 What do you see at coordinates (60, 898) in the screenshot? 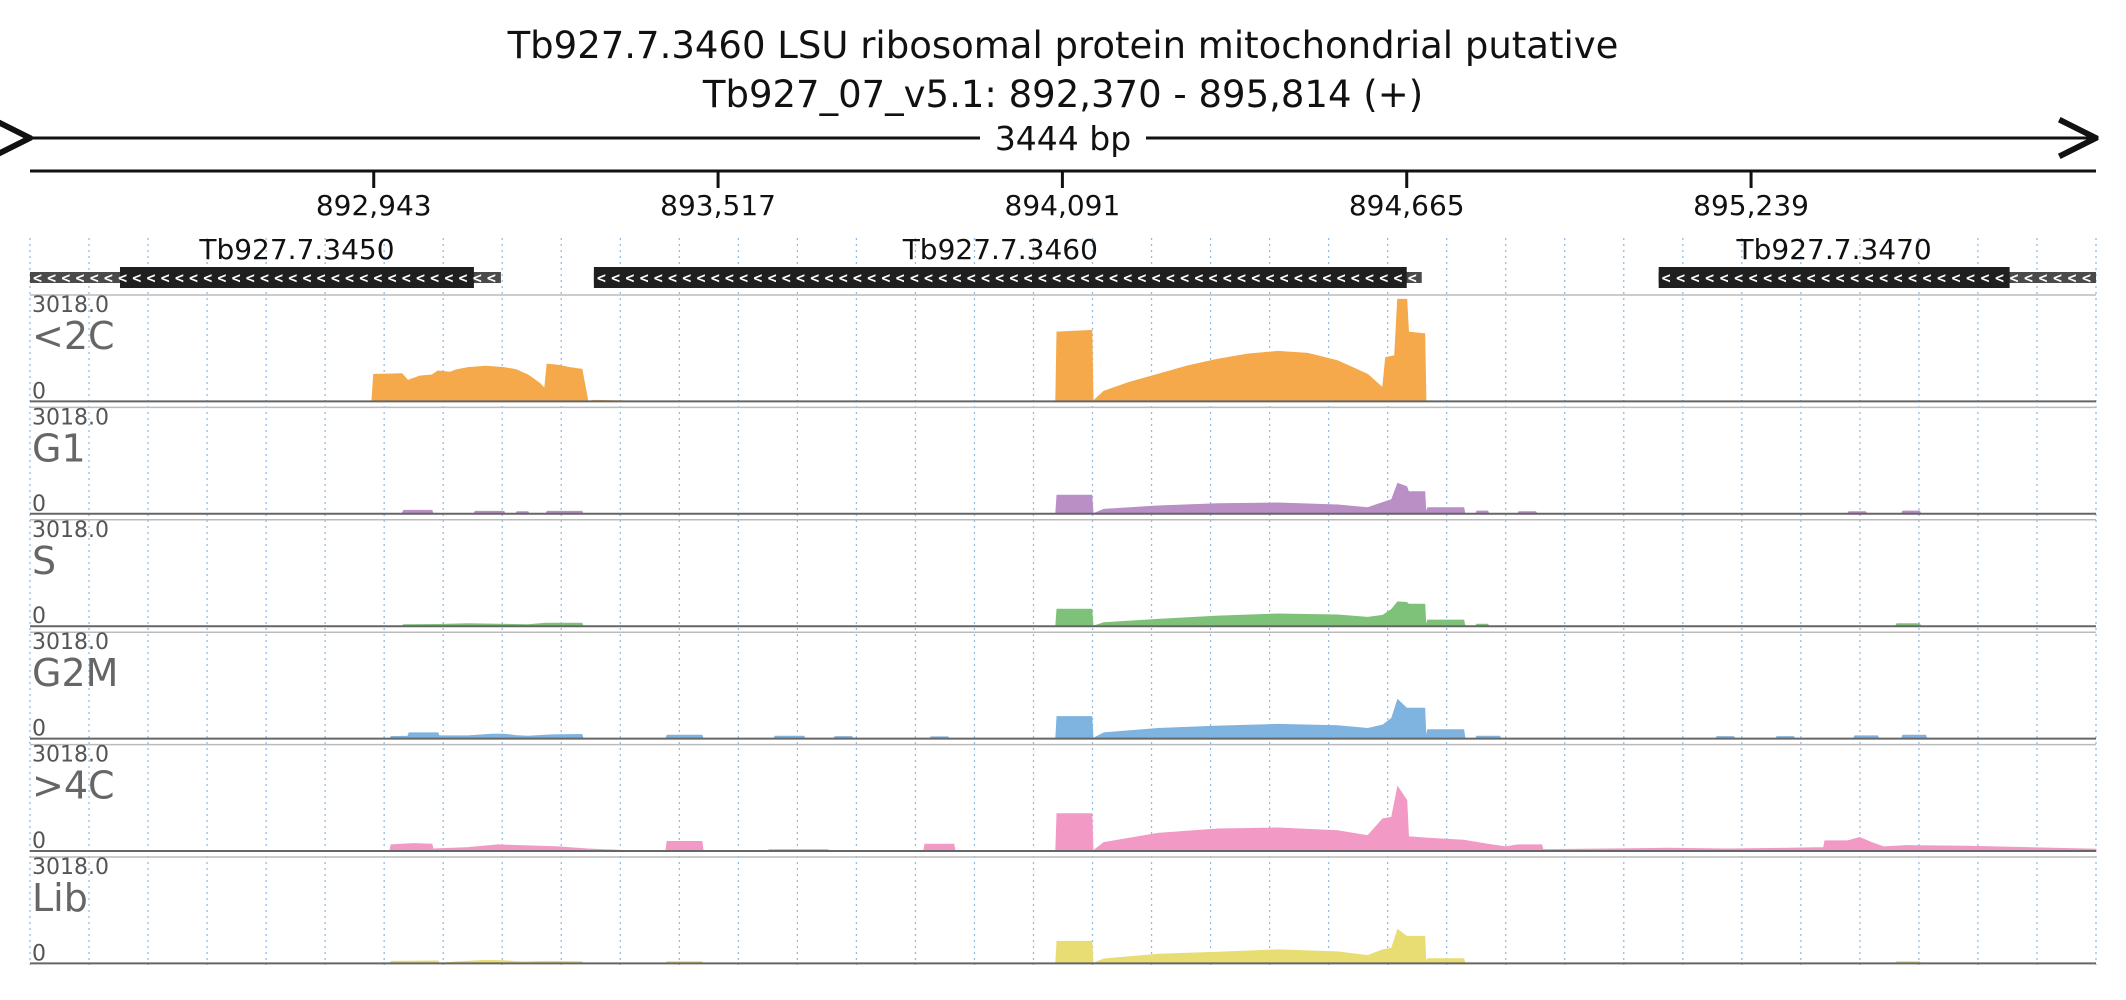
I see `track-name-5: Lib` at bounding box center [60, 898].